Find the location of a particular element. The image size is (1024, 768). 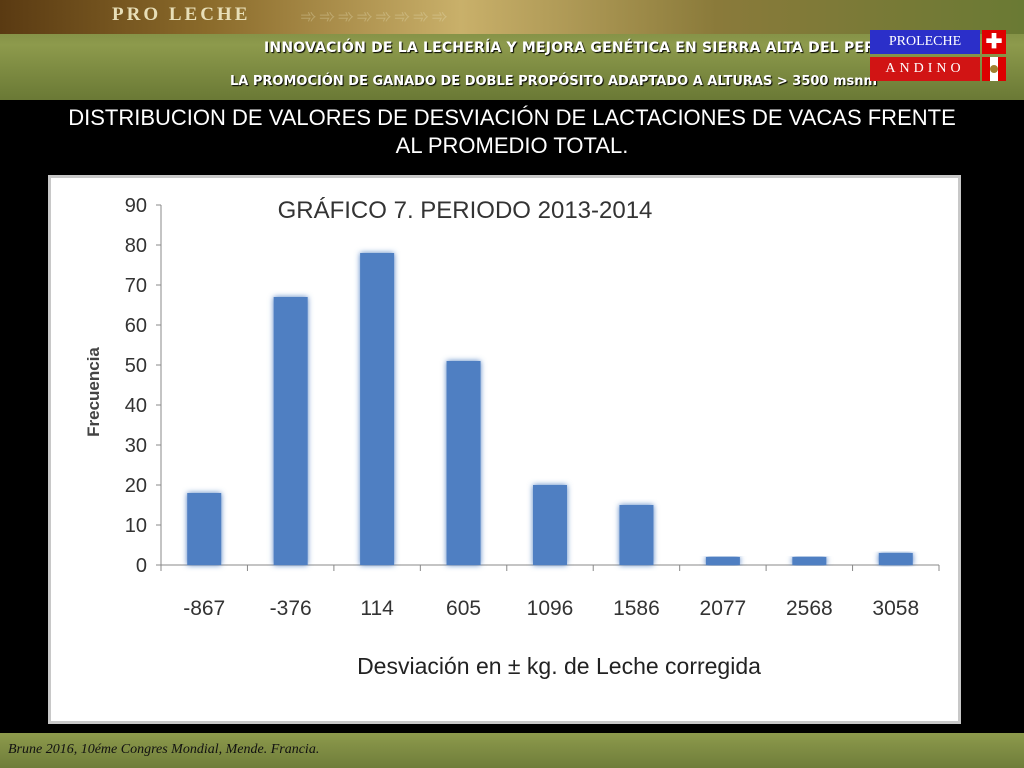

y-axis-label: Frecuencia is located at coordinates (93, 392).